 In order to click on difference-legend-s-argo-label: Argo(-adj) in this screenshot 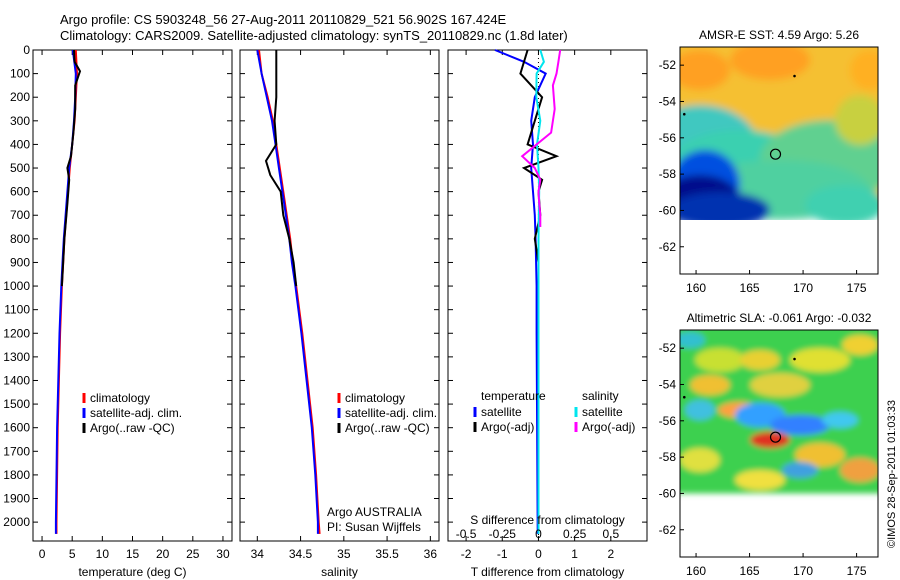, I will do `click(608, 427)`.